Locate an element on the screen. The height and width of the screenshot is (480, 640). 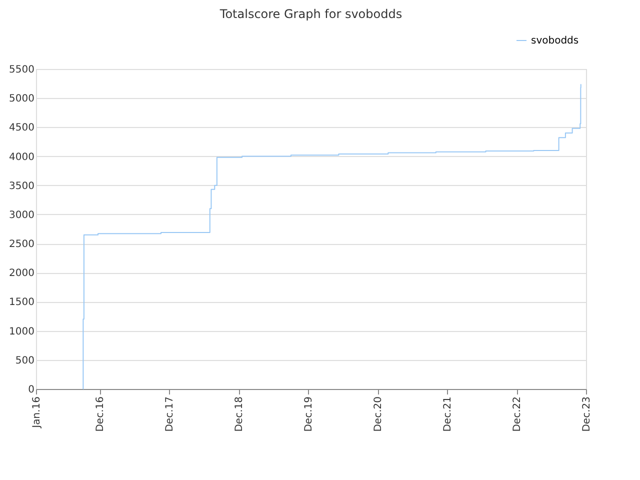
x-tick-label: Dec.21 is located at coordinates (448, 414).